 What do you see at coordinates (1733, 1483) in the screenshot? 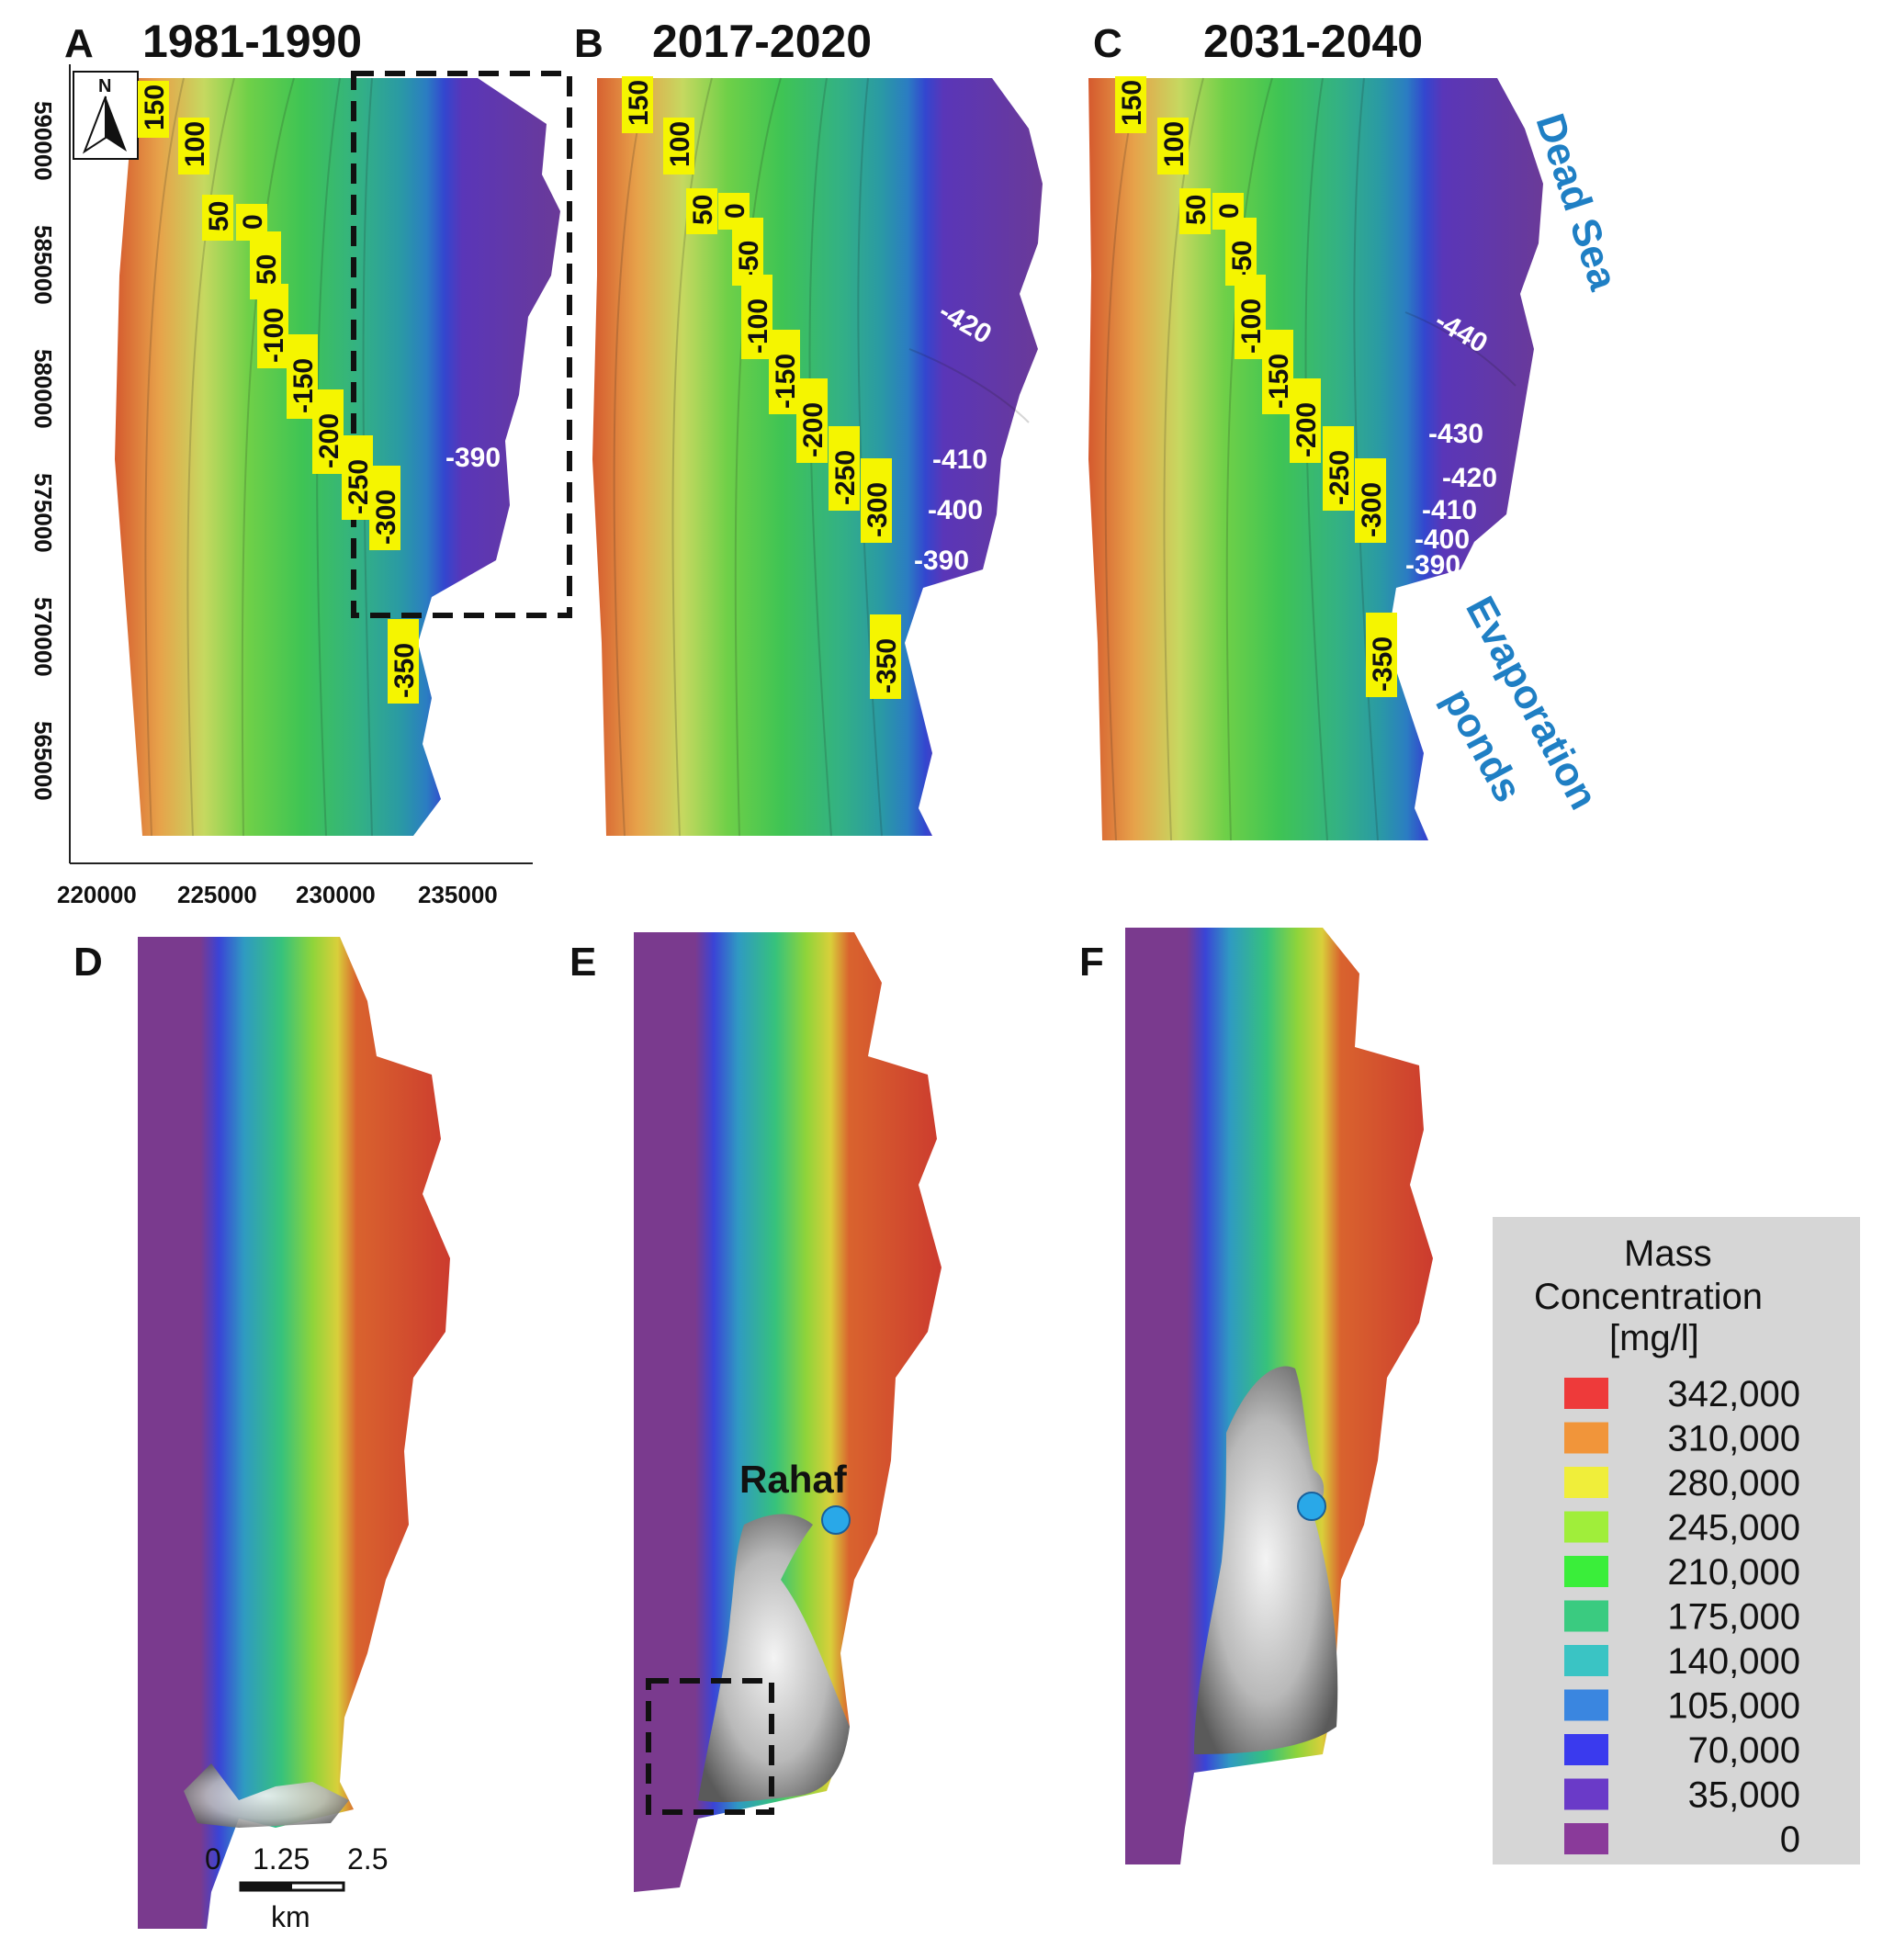
I see `legend-label: 280,000` at bounding box center [1733, 1483].